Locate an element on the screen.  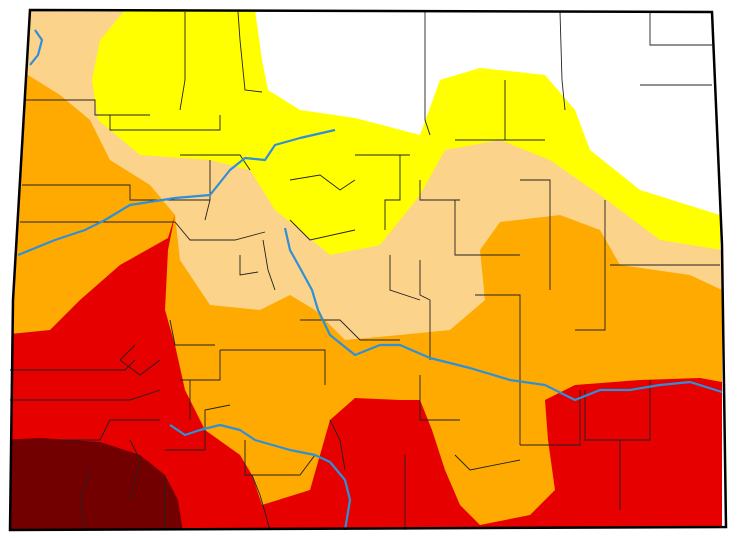
rio-grande is located at coordinates (260, 477).